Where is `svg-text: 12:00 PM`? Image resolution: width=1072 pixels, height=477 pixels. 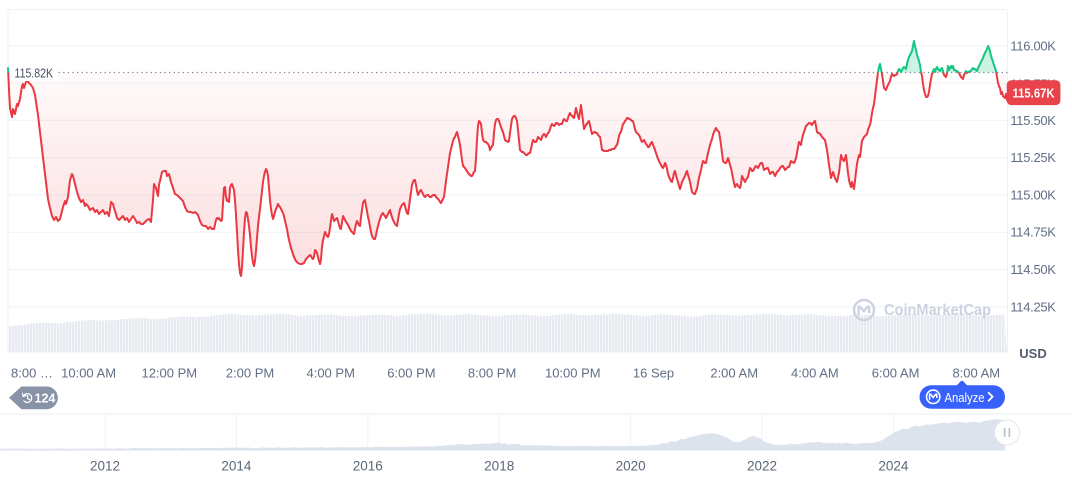
svg-text: 12:00 PM is located at coordinates (169, 373).